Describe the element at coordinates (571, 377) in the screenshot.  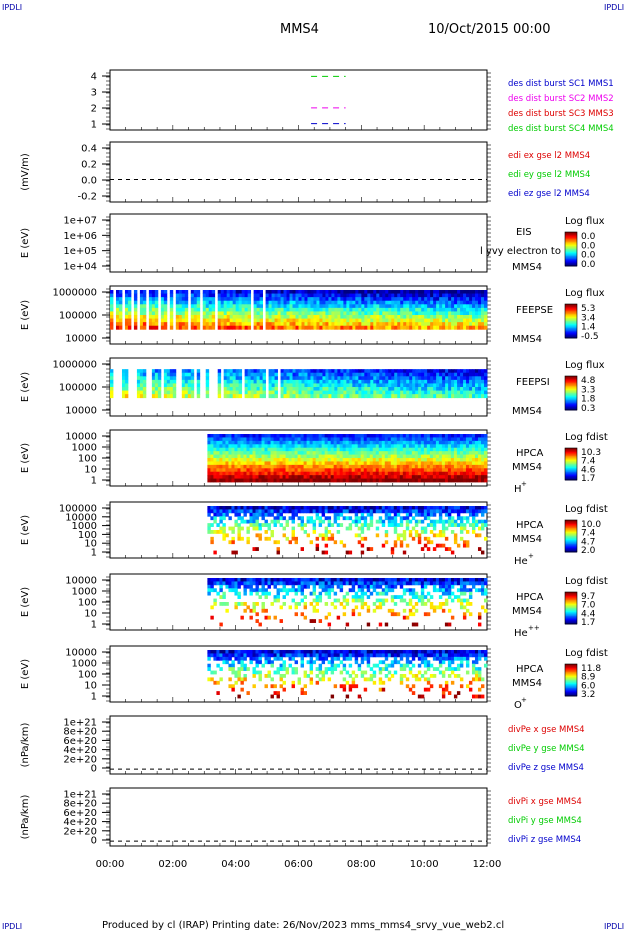
I see `colorbar-cell` at that location.